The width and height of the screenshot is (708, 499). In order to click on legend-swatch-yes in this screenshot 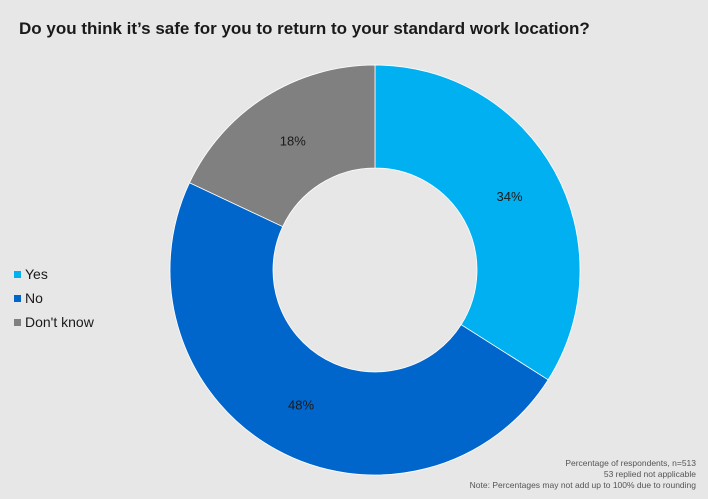, I will do `click(17, 274)`.